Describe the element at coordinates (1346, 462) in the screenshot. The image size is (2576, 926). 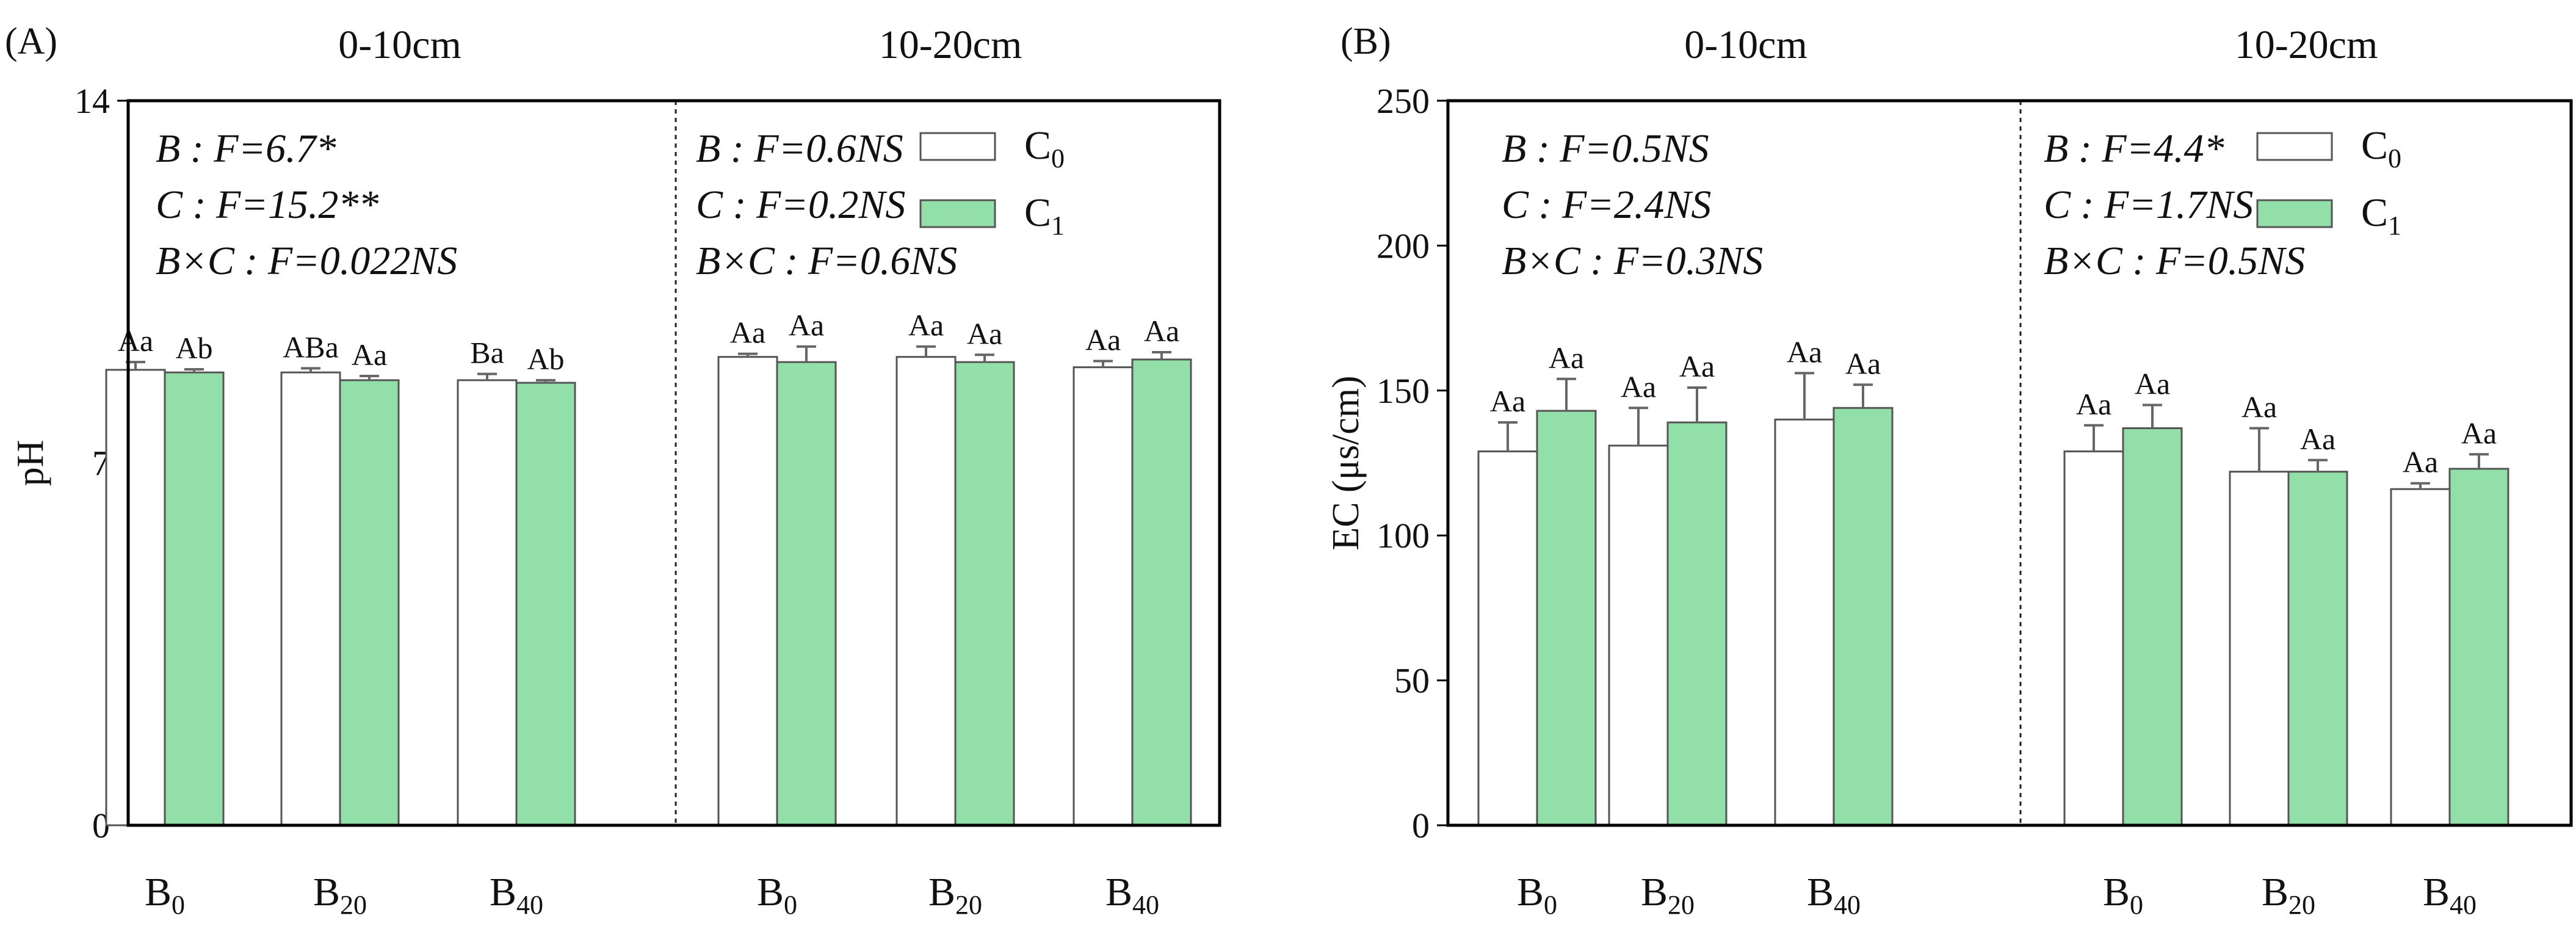
I see `y-axis-label: EC (μs/cm)` at that location.